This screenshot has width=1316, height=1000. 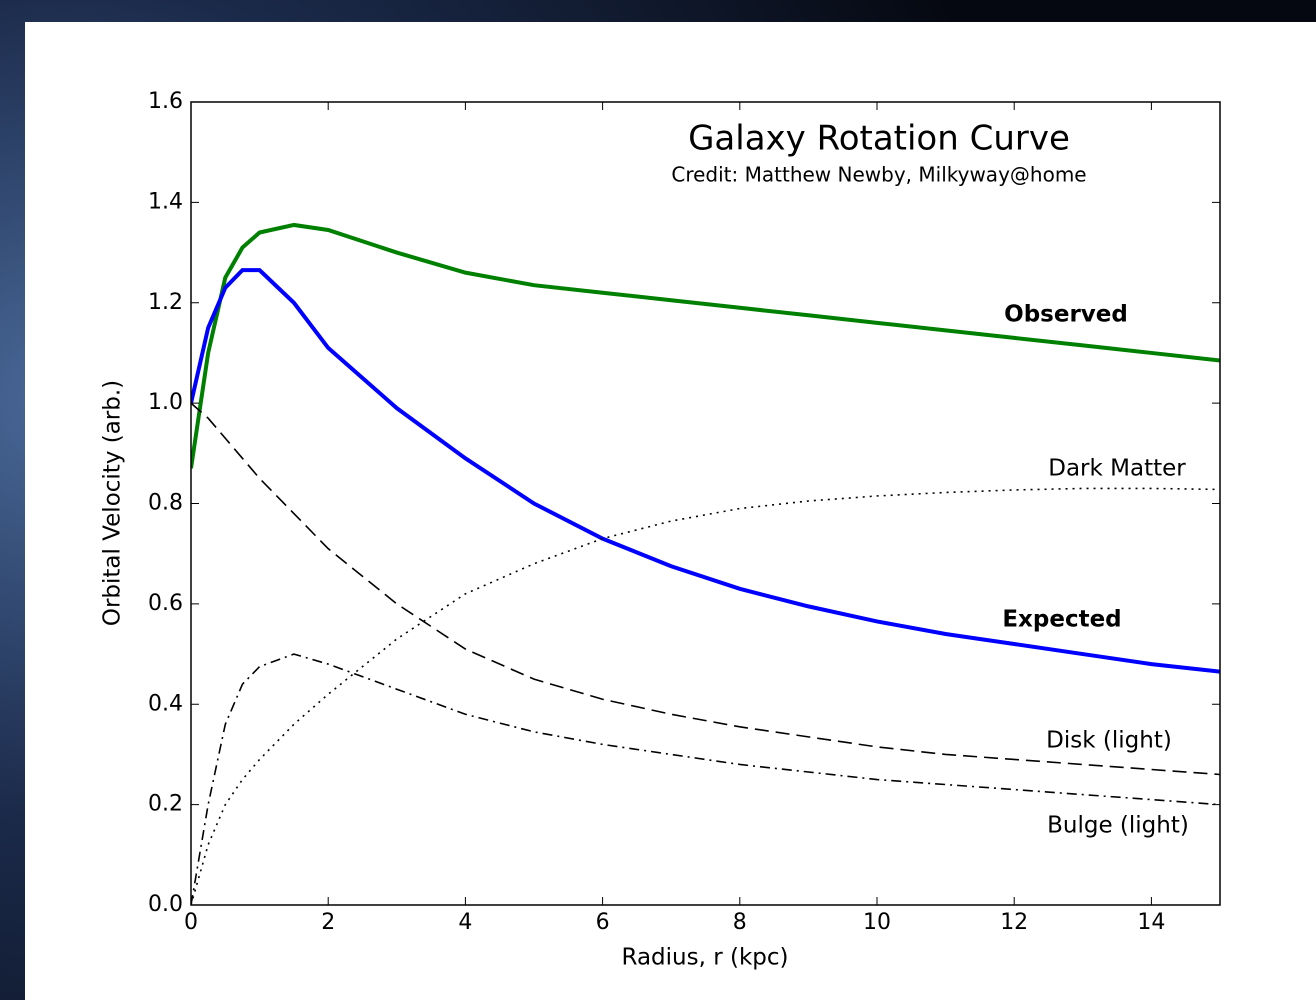 What do you see at coordinates (1118, 826) in the screenshot?
I see `series-label: Bulge (light)` at bounding box center [1118, 826].